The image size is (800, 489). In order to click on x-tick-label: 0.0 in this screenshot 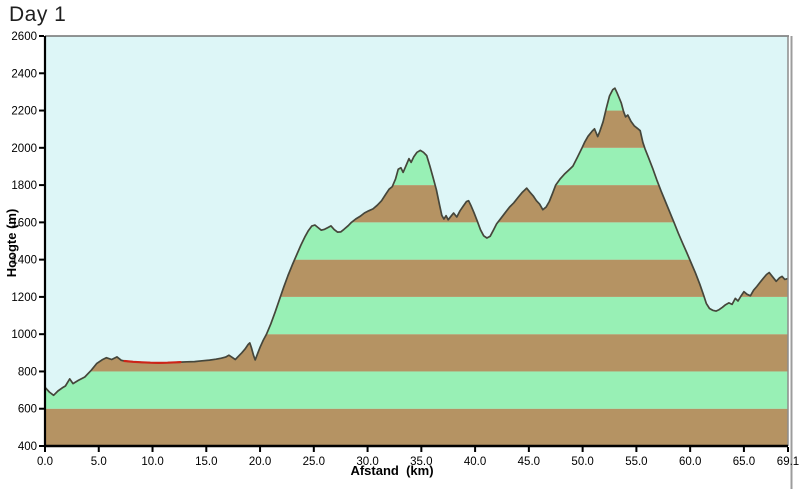, I will do `click(45, 462)`.